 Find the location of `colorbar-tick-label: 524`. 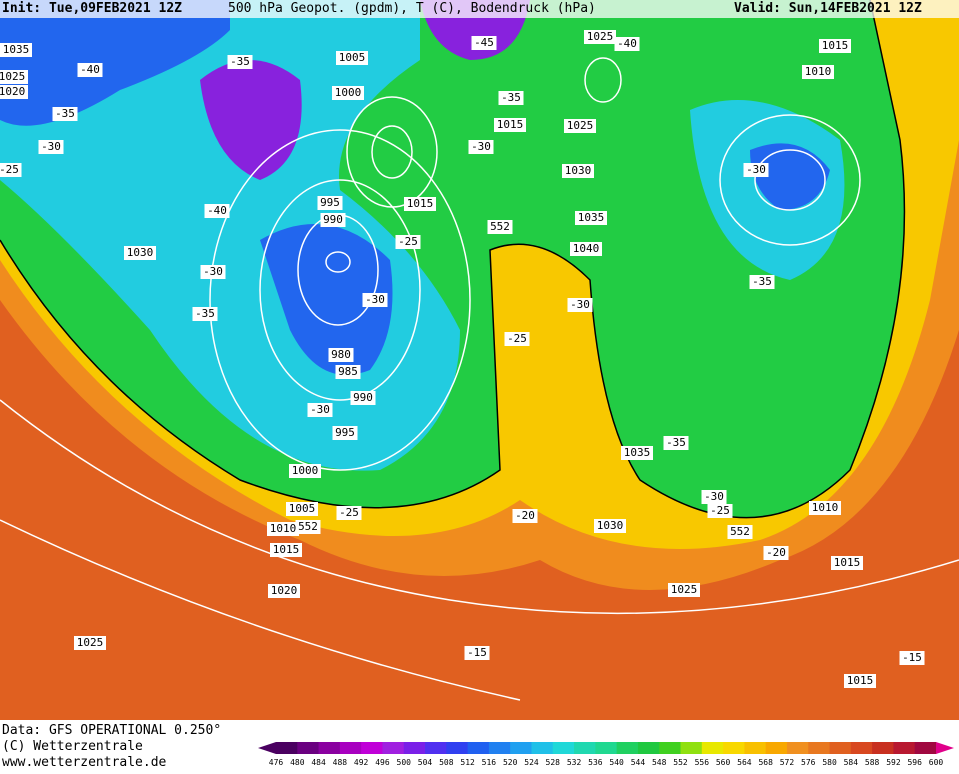

colorbar-tick-label: 524 is located at coordinates (531, 762).